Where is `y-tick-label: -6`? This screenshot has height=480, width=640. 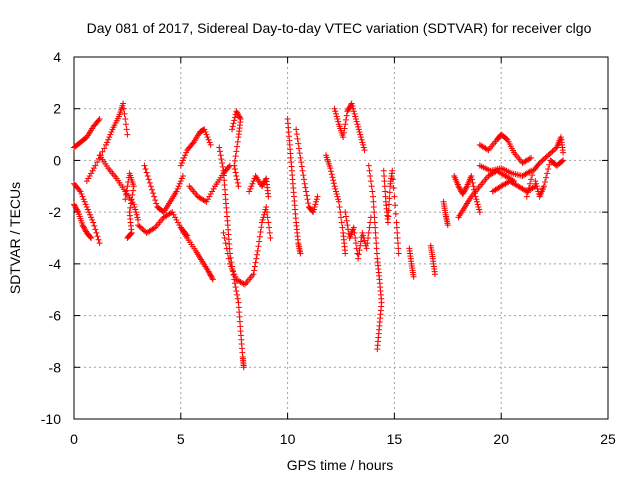 y-tick-label: -6 is located at coordinates (55, 316).